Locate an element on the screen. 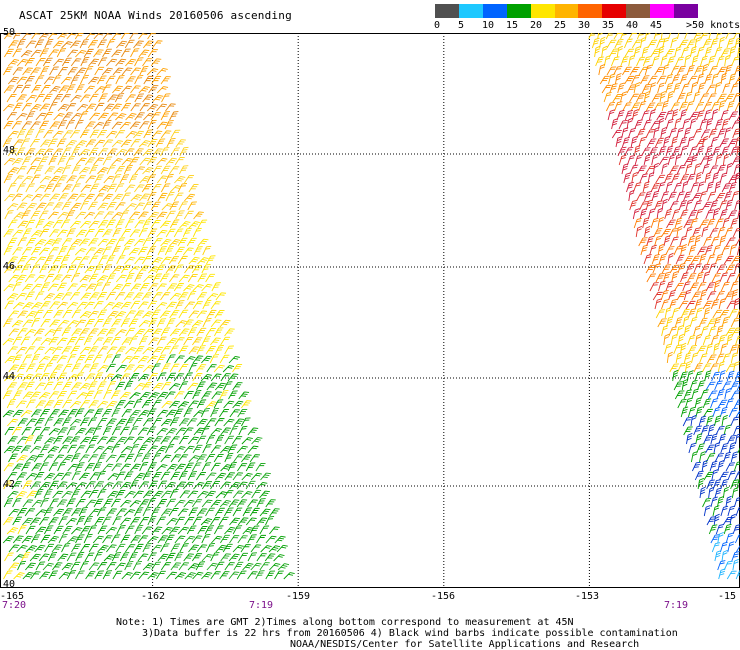 The image size is (740, 650). lat-label-40: 40 is located at coordinates (9, 584).